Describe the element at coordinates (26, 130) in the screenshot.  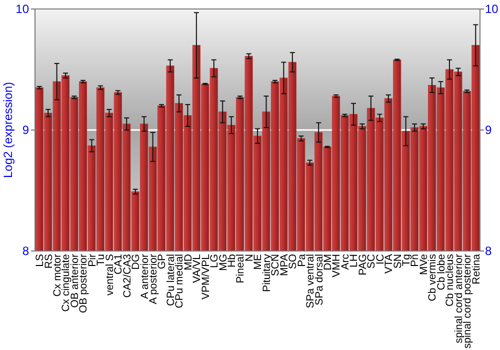
I see `y-tick-label: 9` at that location.